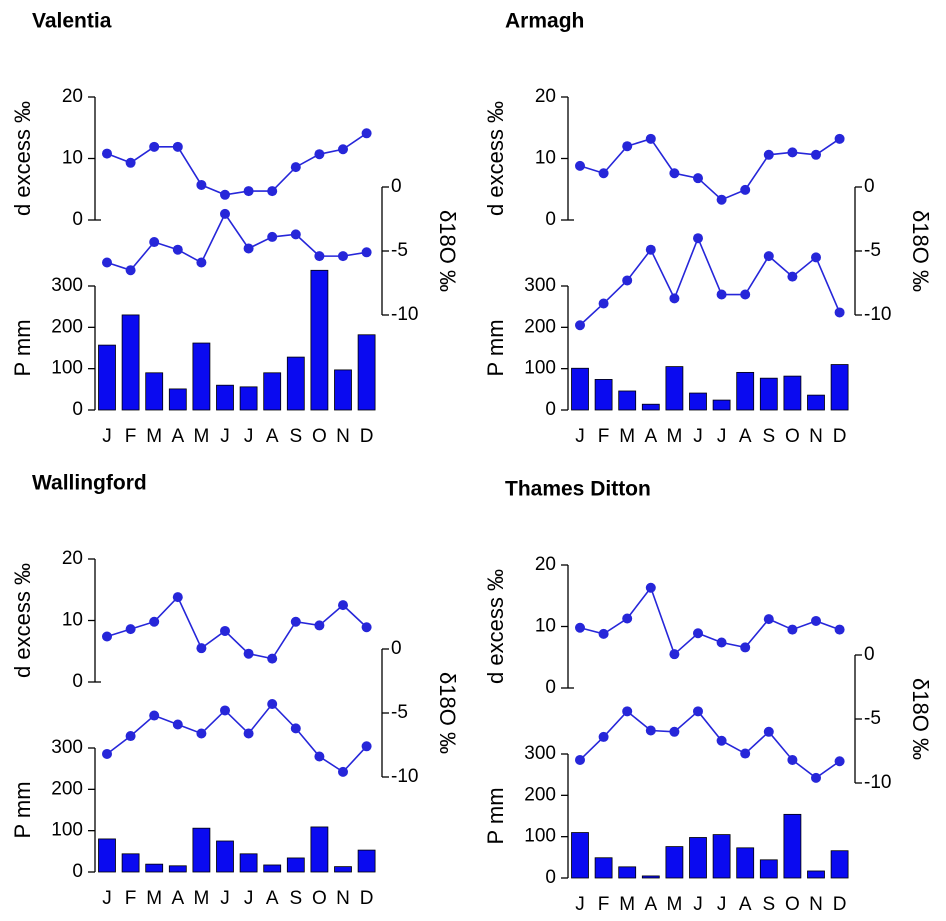  Describe the element at coordinates (877, 782) in the screenshot. I see `y2-tick-label: -10` at that location.